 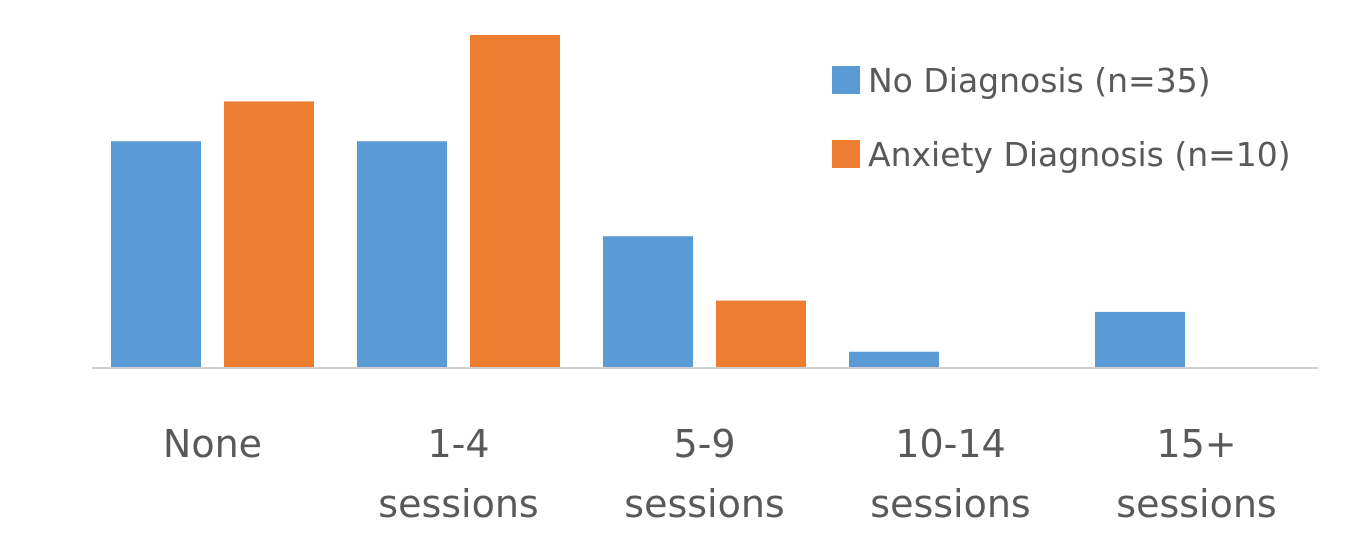 What do you see at coordinates (894, 359) in the screenshot?
I see `bar-series1-category4` at bounding box center [894, 359].